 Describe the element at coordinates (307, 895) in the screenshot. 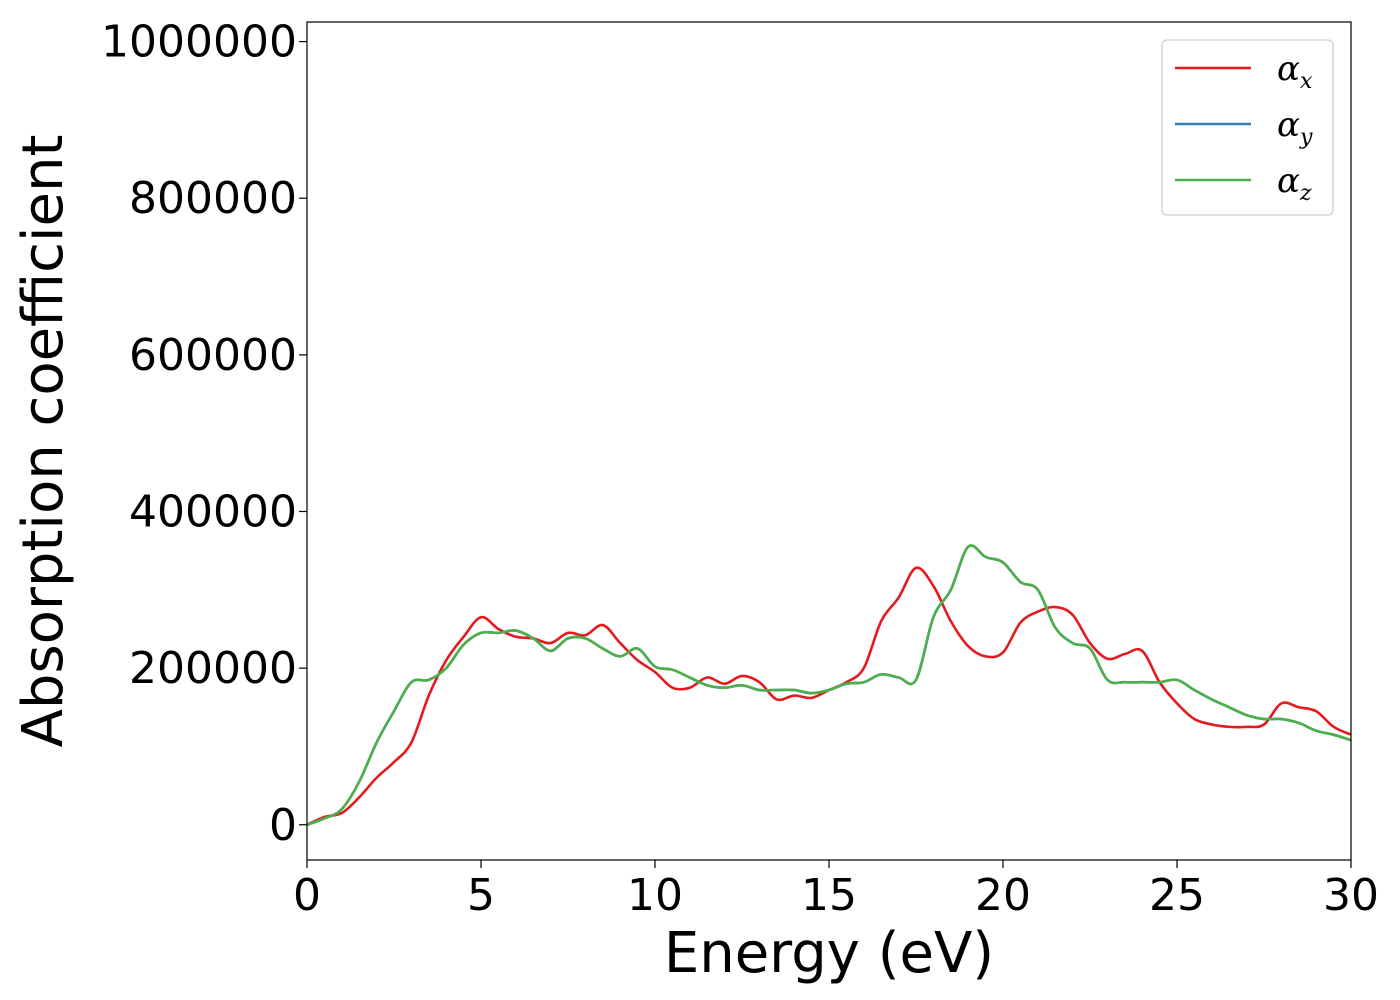

I see `x-tick-label: 0` at that location.